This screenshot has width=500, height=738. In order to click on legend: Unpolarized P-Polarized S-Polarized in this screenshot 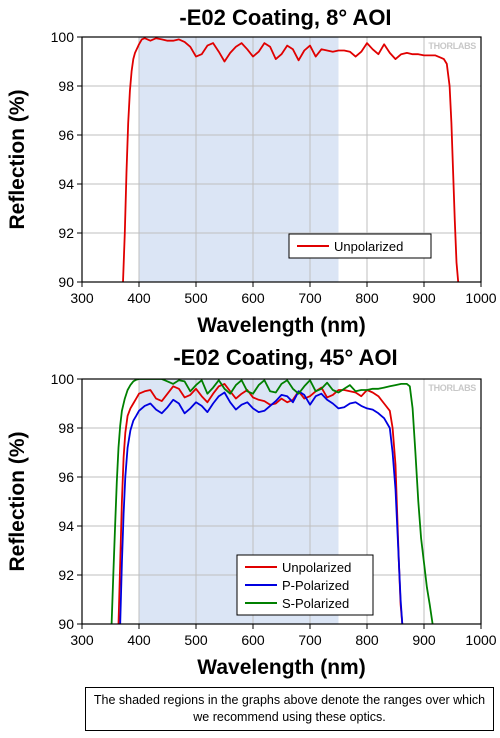, I will do `click(305, 585)`.